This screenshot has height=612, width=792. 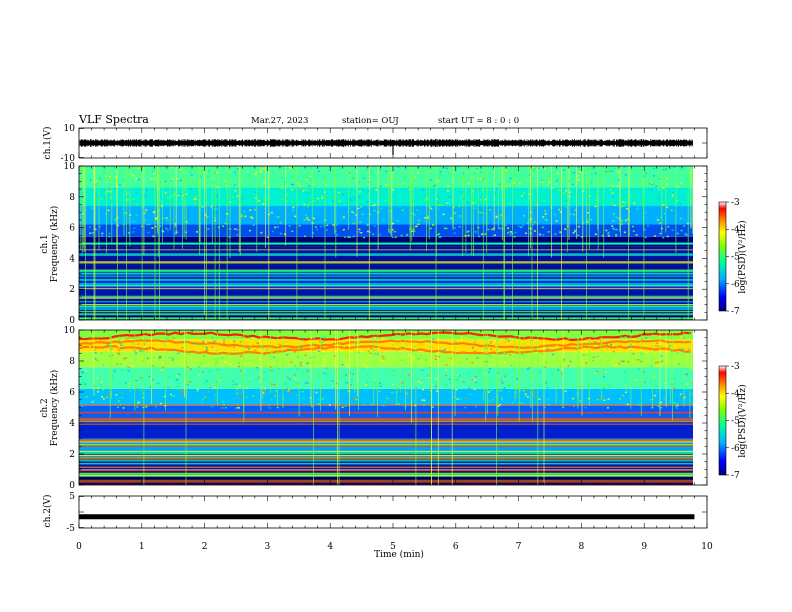 What do you see at coordinates (72, 393) in the screenshot?
I see `y-tick-label: 6` at bounding box center [72, 393].